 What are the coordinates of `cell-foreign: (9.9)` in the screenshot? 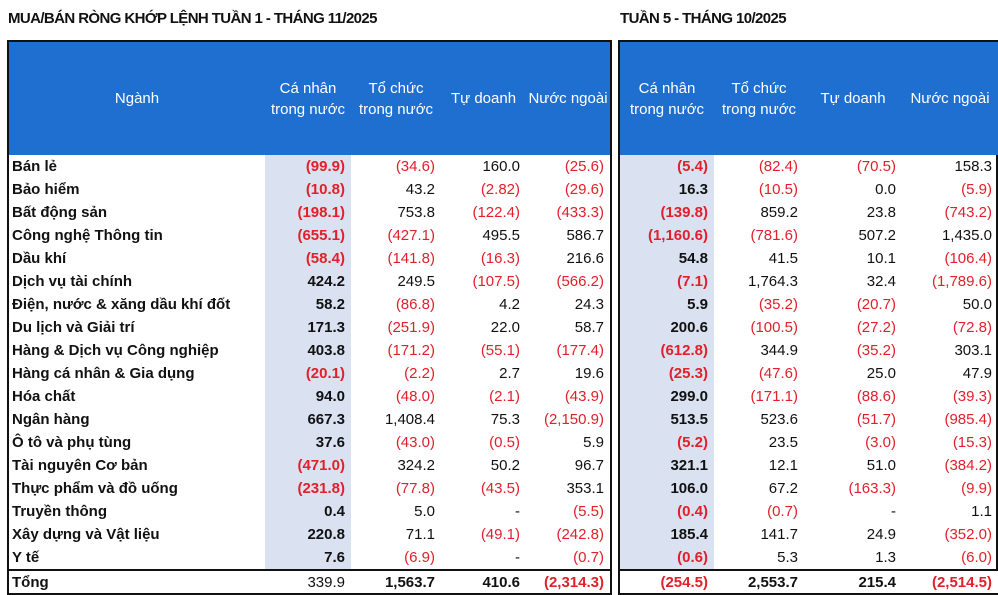 It's located at (976, 488).